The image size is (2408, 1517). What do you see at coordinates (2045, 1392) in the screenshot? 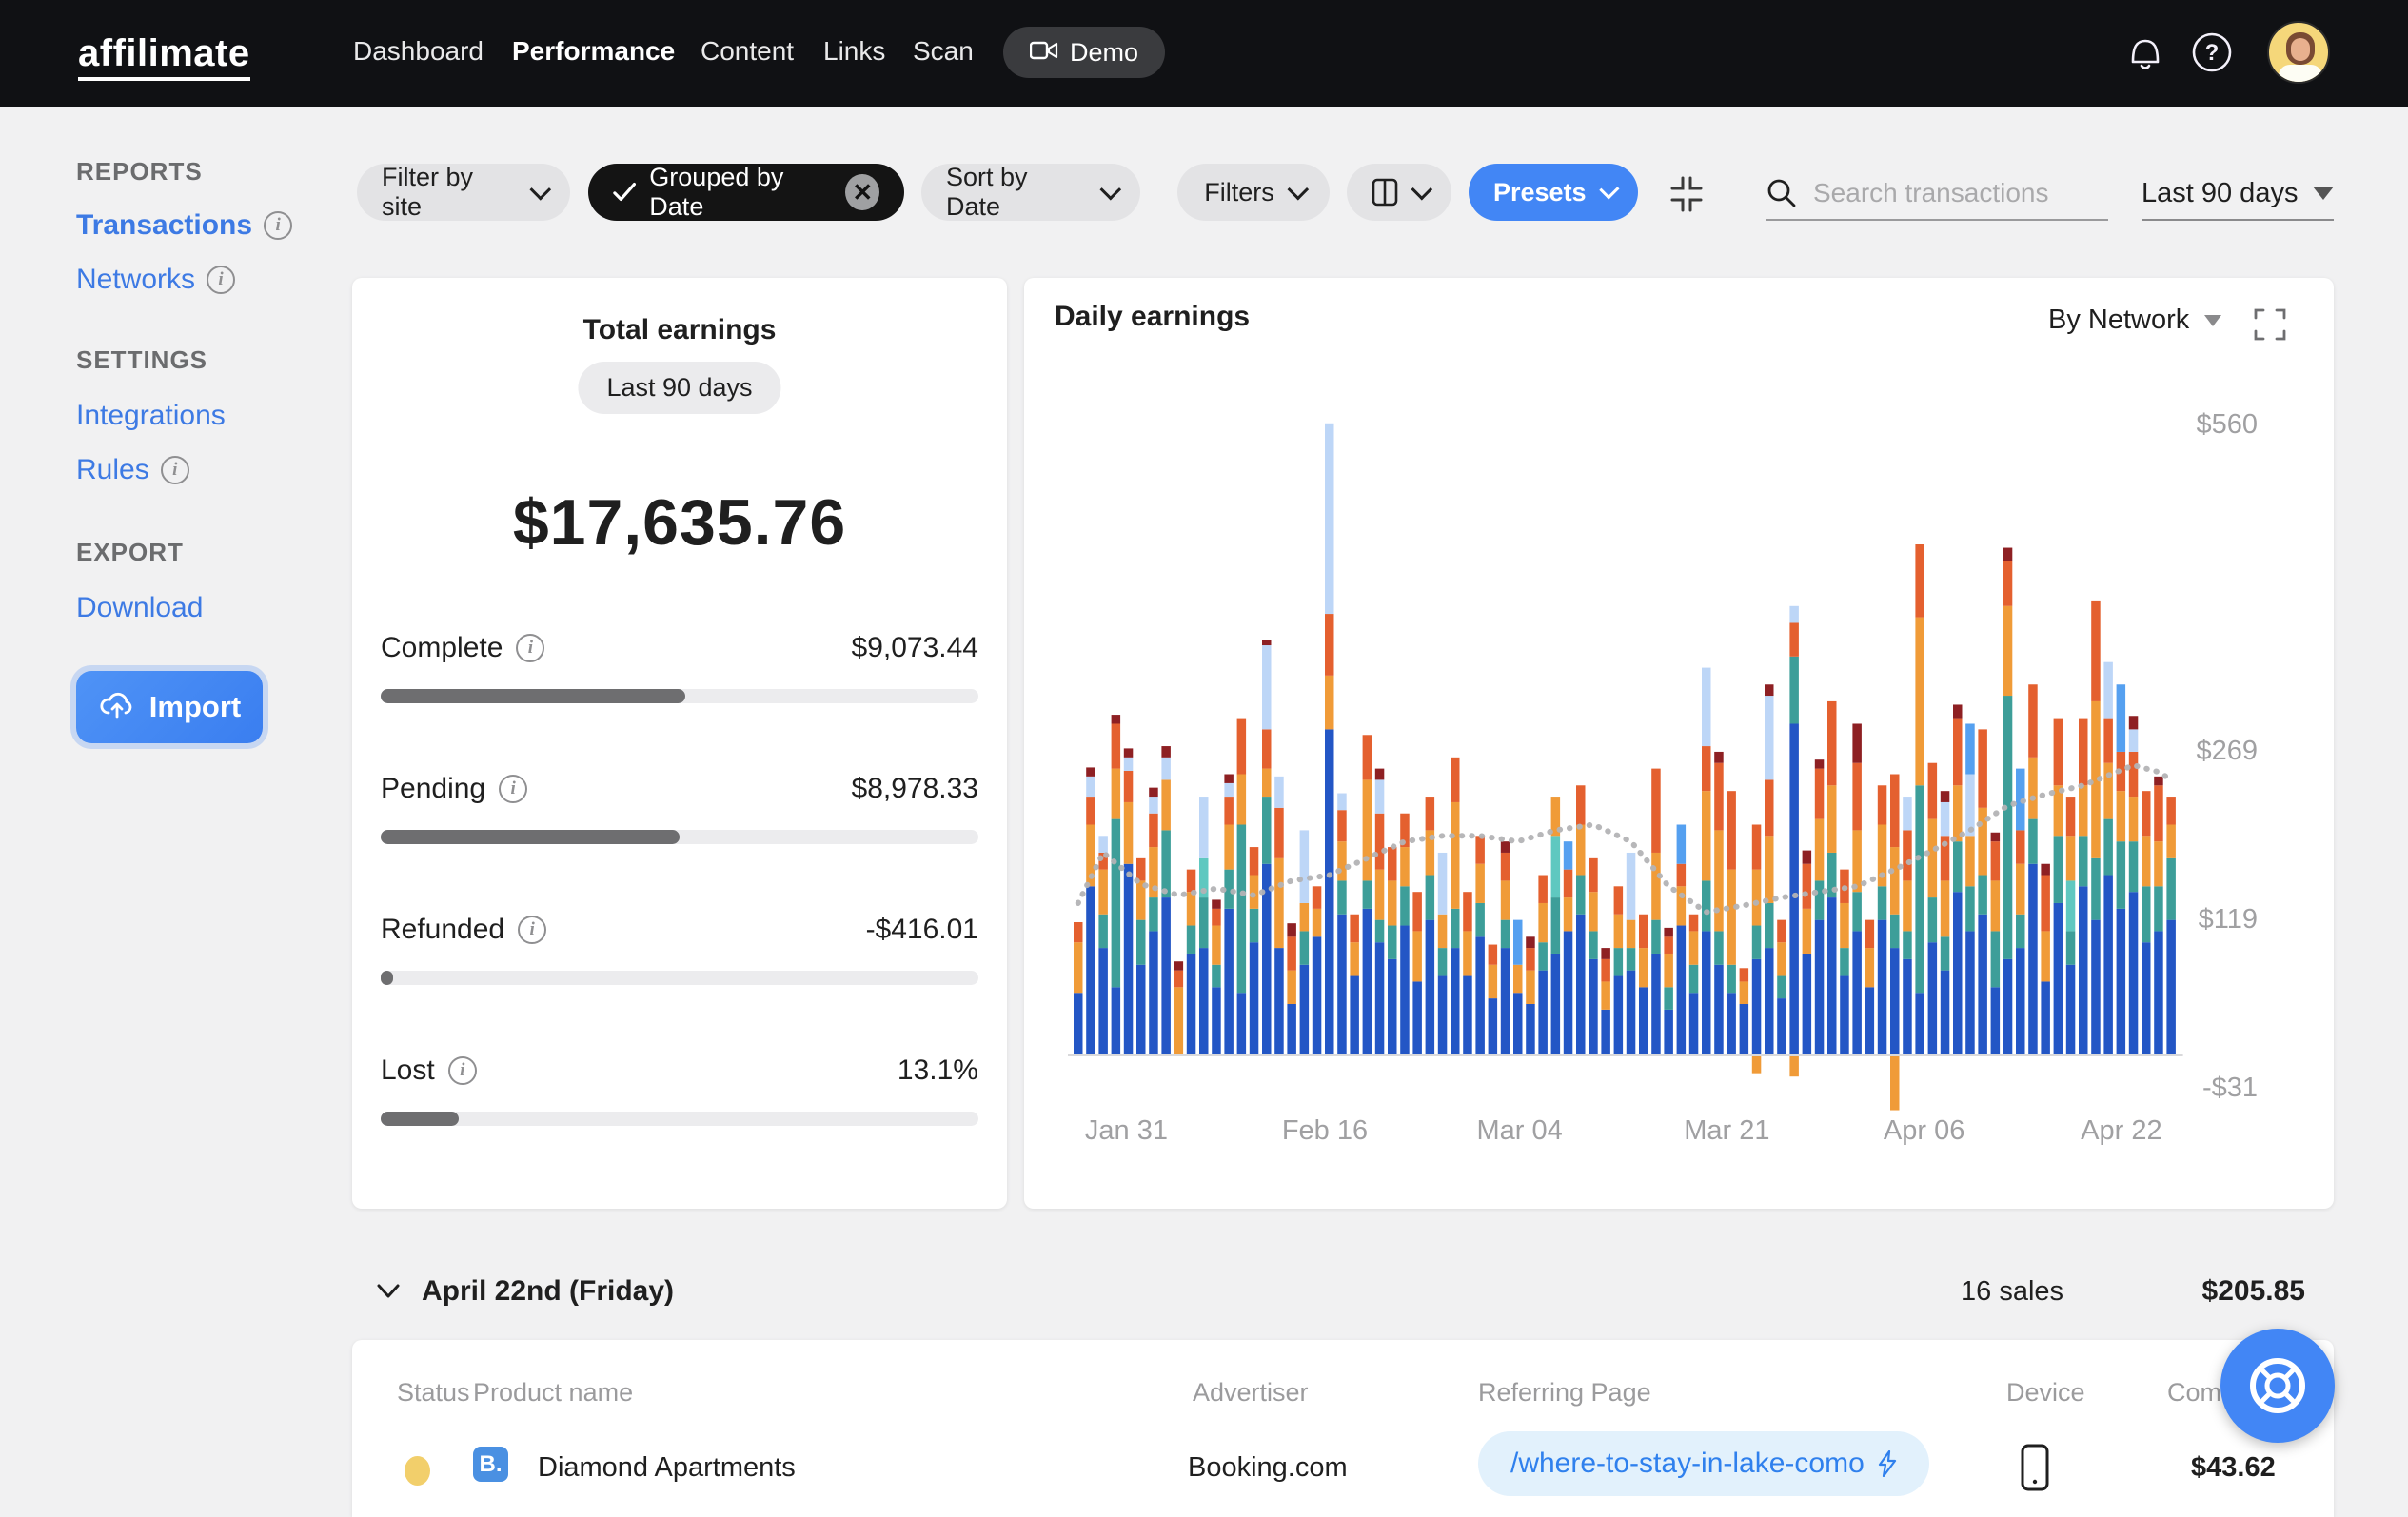
I see `col-header-device: Device` at bounding box center [2045, 1392].